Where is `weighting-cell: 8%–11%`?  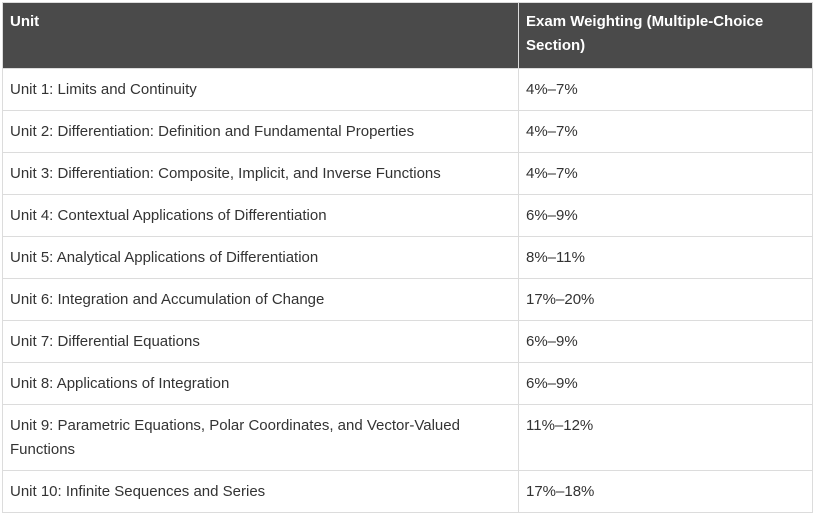
weighting-cell: 8%–11% is located at coordinates (665, 257).